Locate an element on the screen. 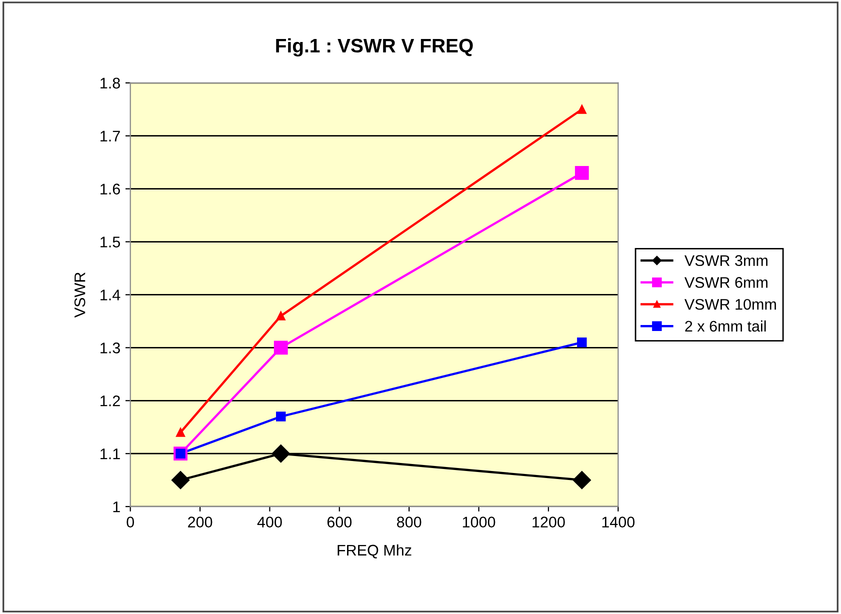  x-tick-label: 1200 is located at coordinates (548, 522).